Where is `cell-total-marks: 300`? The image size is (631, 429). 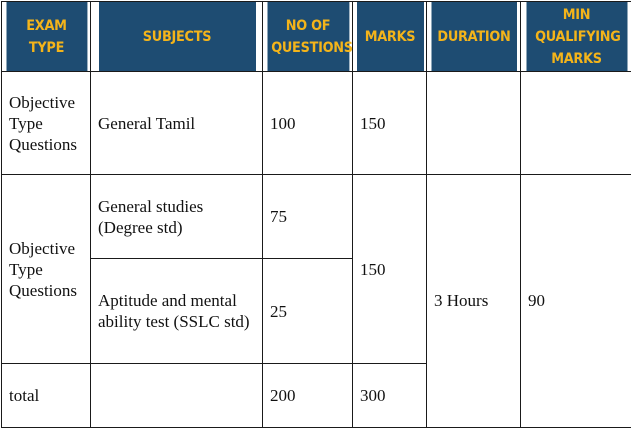
cell-total-marks: 300 is located at coordinates (390, 396).